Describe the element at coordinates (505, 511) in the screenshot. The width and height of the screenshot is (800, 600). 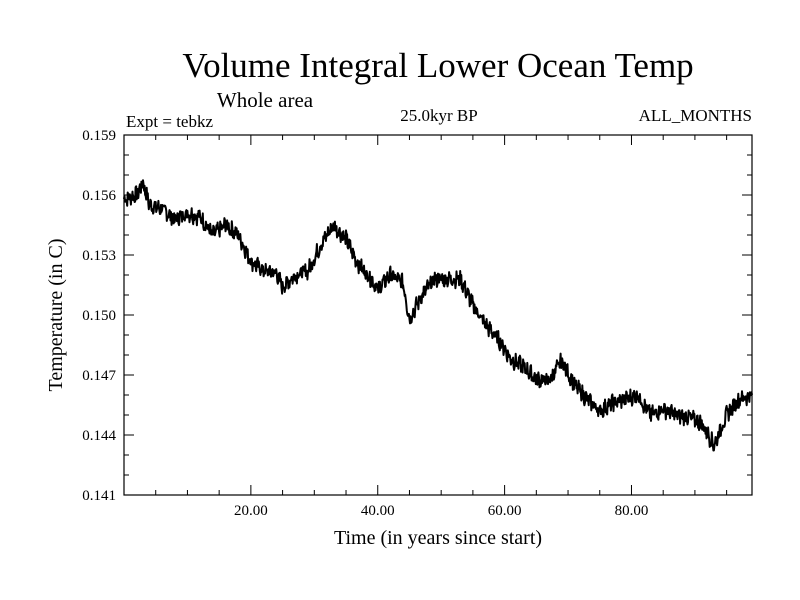
I see `x-tick-label: 60.00` at that location.